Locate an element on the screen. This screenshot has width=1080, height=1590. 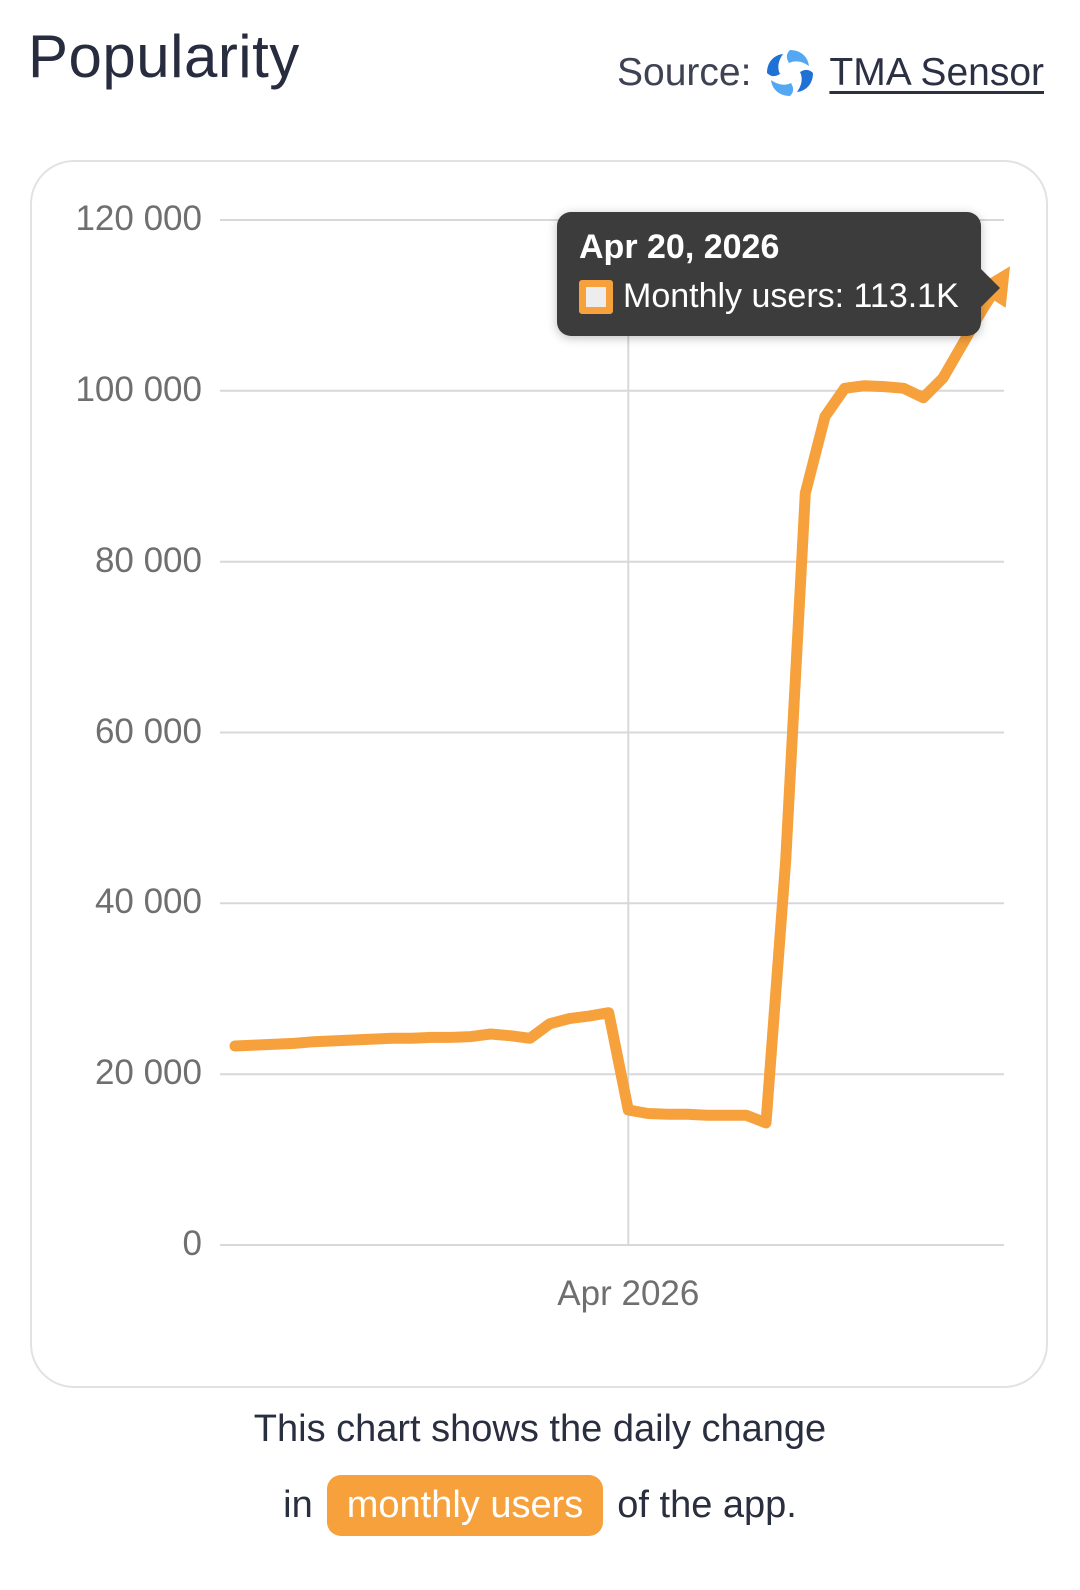
source-row: Source: TMA Sensor is located at coordinates (830, 73).